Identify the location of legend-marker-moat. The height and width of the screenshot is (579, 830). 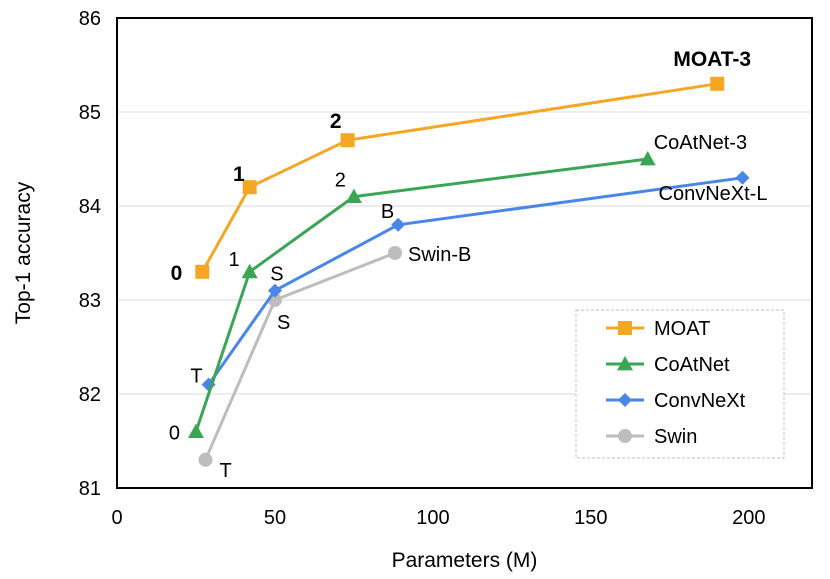
(625, 328).